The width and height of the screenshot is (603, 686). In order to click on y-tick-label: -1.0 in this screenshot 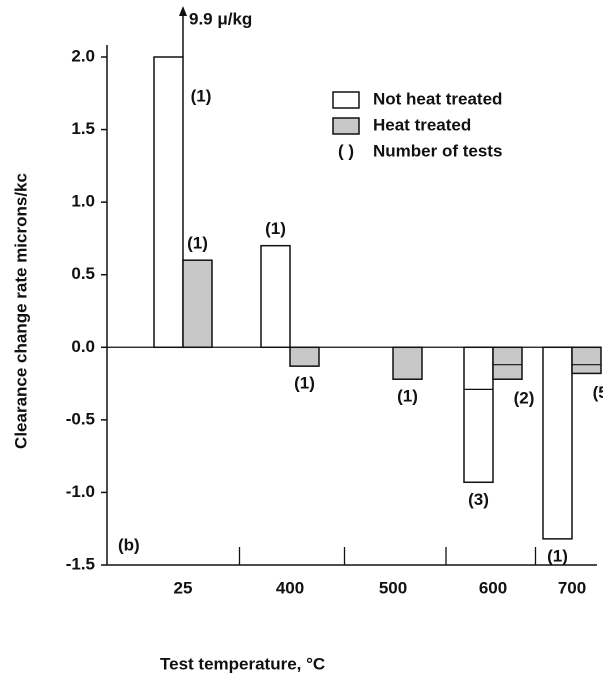, I will do `click(80, 491)`.